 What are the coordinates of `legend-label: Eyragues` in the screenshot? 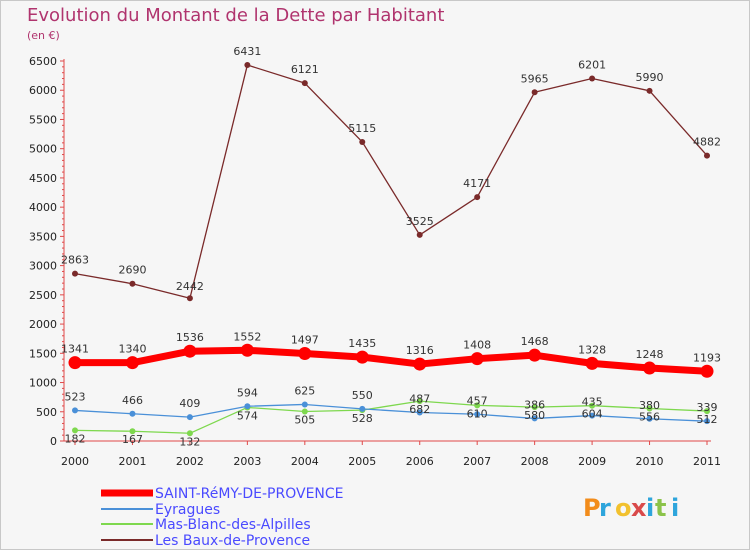 It's located at (187, 510).